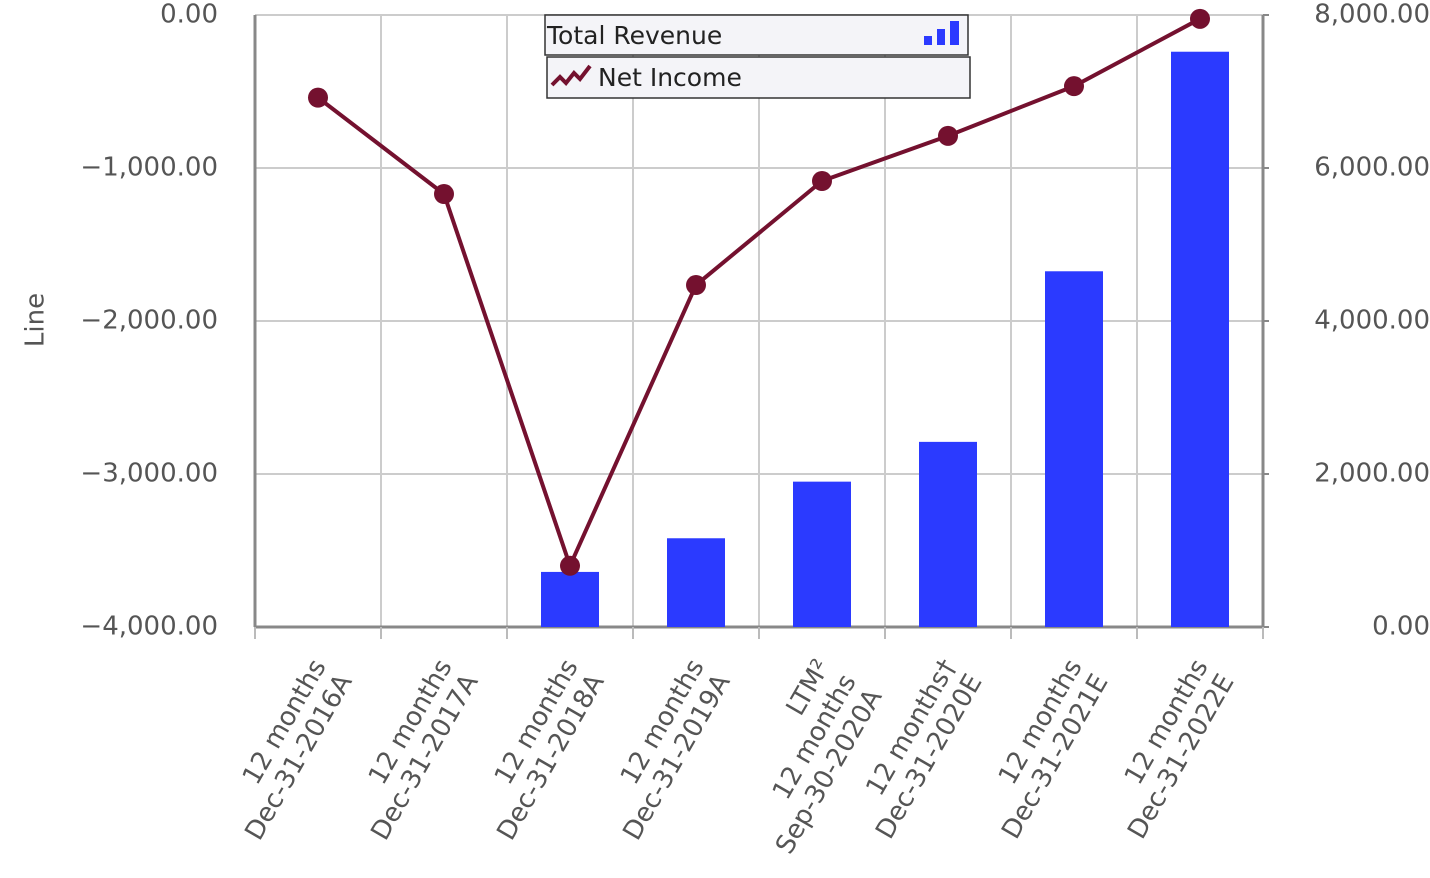  Describe the element at coordinates (149, 474) in the screenshot. I see `y-tick-label: −3,000.00` at that location.